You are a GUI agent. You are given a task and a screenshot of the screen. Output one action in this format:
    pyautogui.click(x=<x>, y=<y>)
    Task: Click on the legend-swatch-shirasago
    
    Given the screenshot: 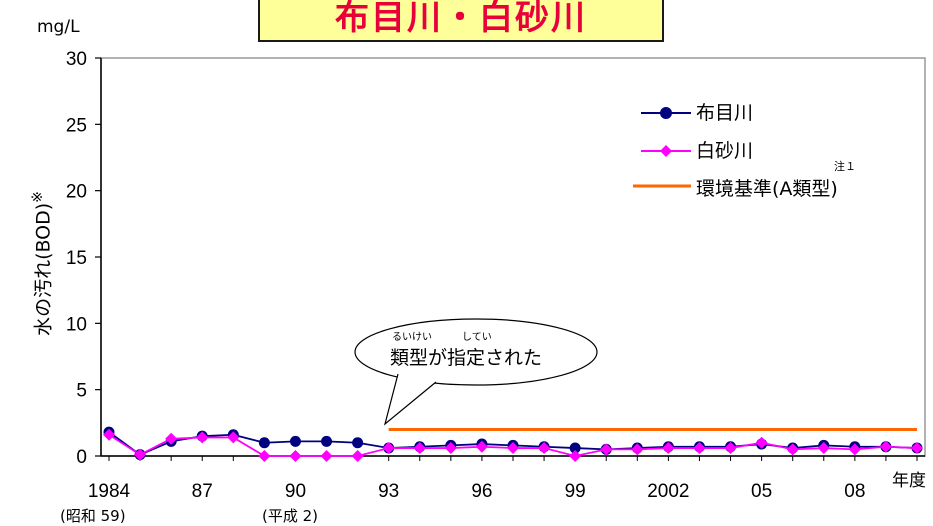 What is the action you would take?
    pyautogui.click(x=666, y=151)
    